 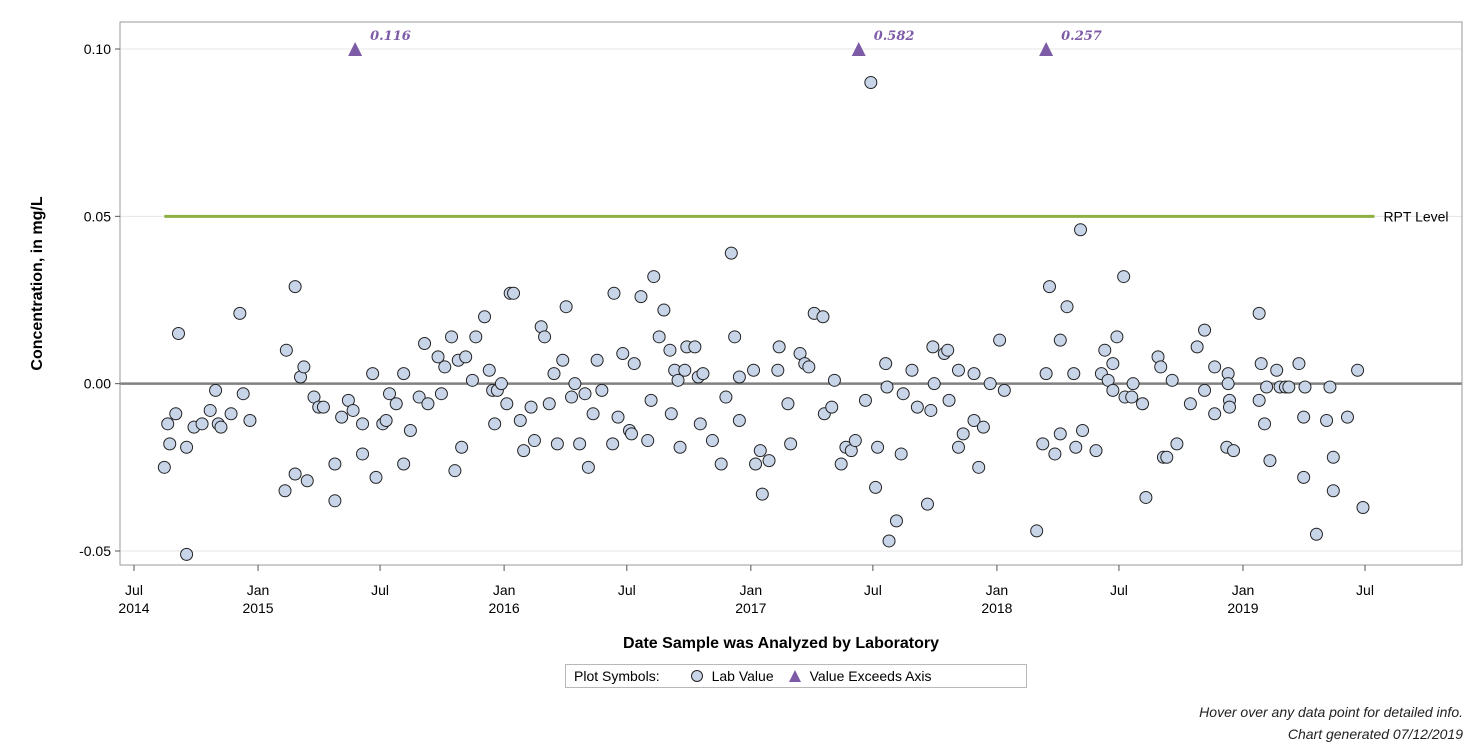 I want to click on circle-icon, so click(x=696, y=676).